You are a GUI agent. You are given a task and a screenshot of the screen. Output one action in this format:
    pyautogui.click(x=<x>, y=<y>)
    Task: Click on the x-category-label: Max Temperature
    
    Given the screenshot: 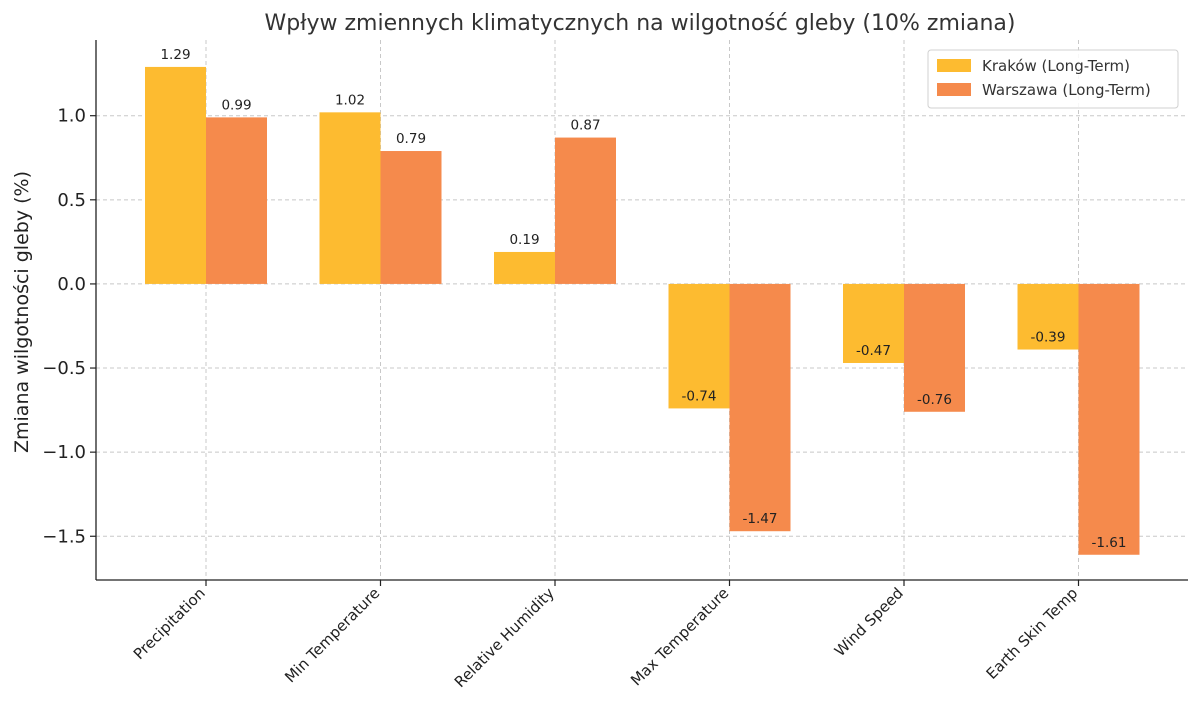 What is the action you would take?
    pyautogui.click(x=679, y=636)
    